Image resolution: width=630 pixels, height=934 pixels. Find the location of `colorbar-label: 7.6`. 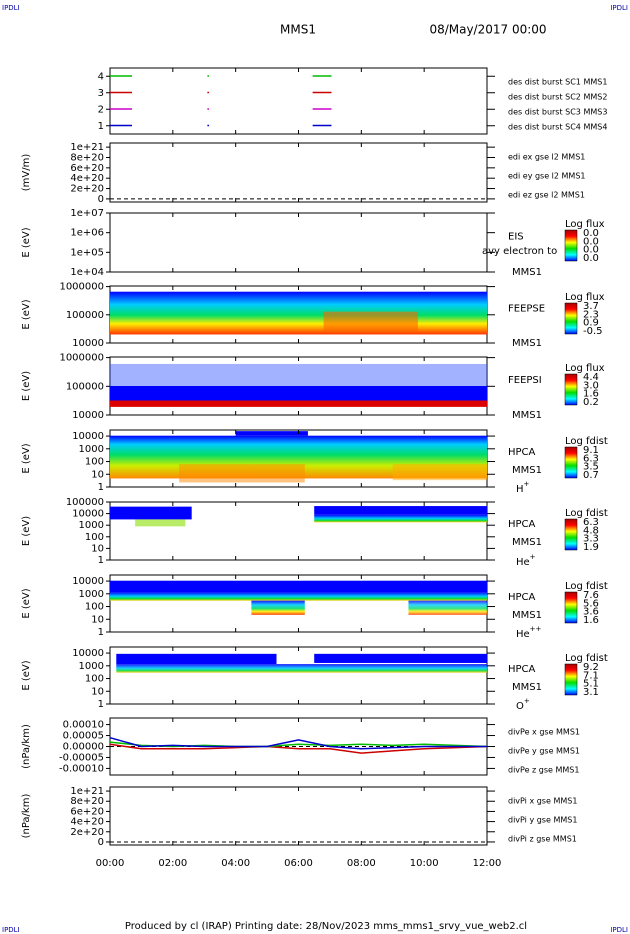

colorbar-label: 7.6 is located at coordinates (591, 595).